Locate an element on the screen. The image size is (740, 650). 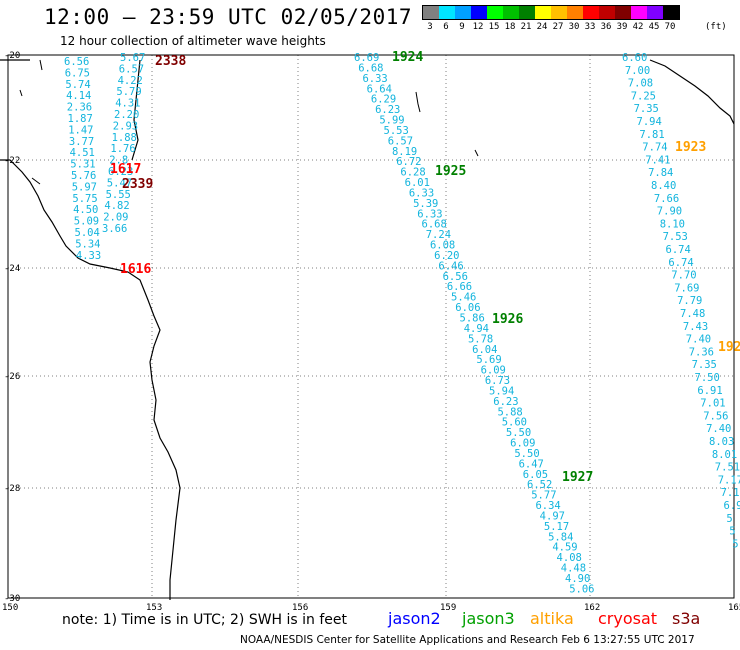
swh-value-center: 6.52 is located at coordinates (539, 485).